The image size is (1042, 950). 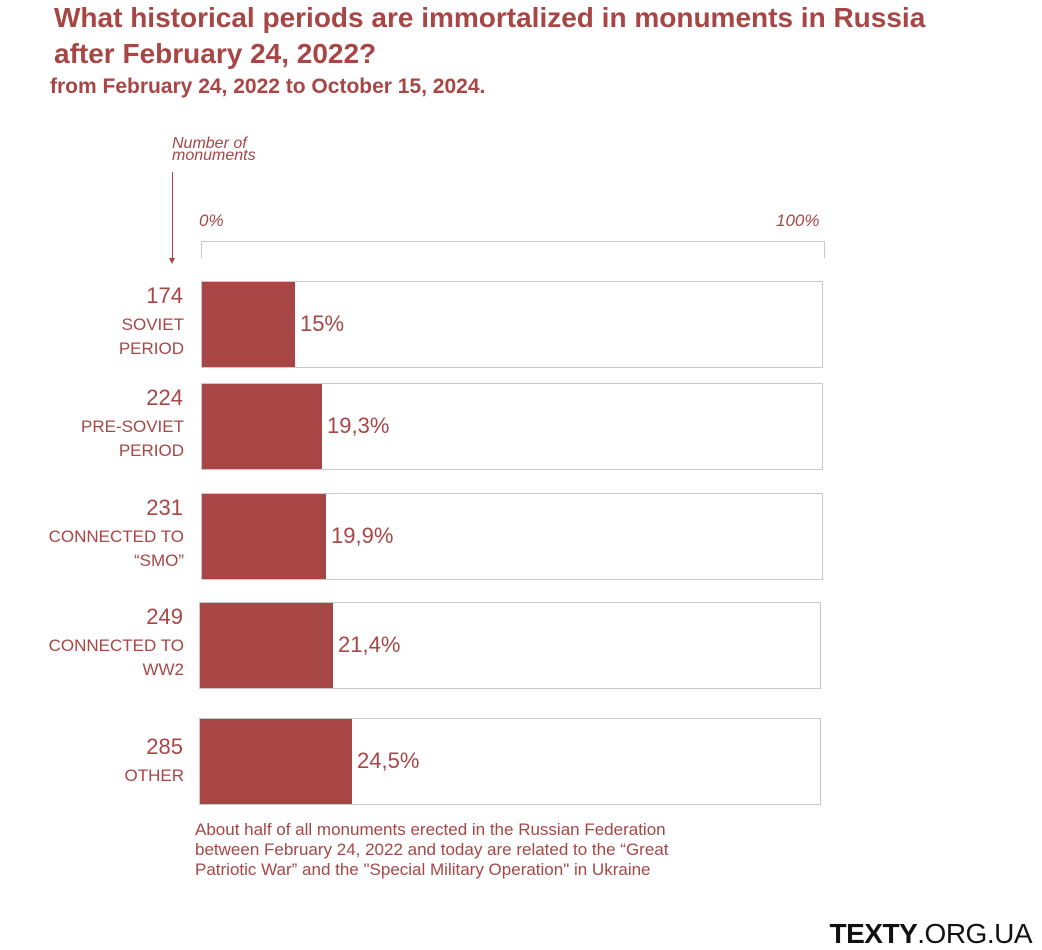 I want to click on monument-count: 231, so click(x=164, y=507).